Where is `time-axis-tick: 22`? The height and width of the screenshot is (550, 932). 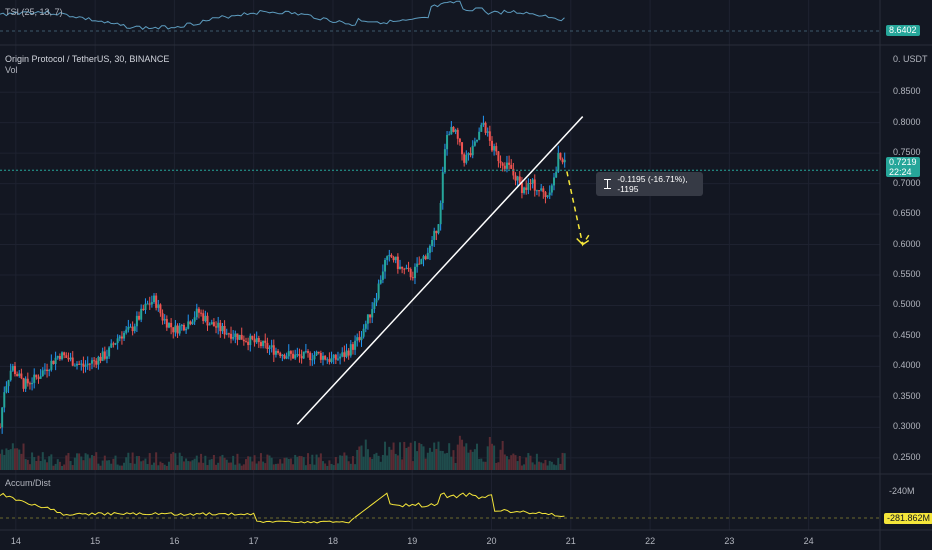
time-axis-tick: 22 is located at coordinates (650, 541).